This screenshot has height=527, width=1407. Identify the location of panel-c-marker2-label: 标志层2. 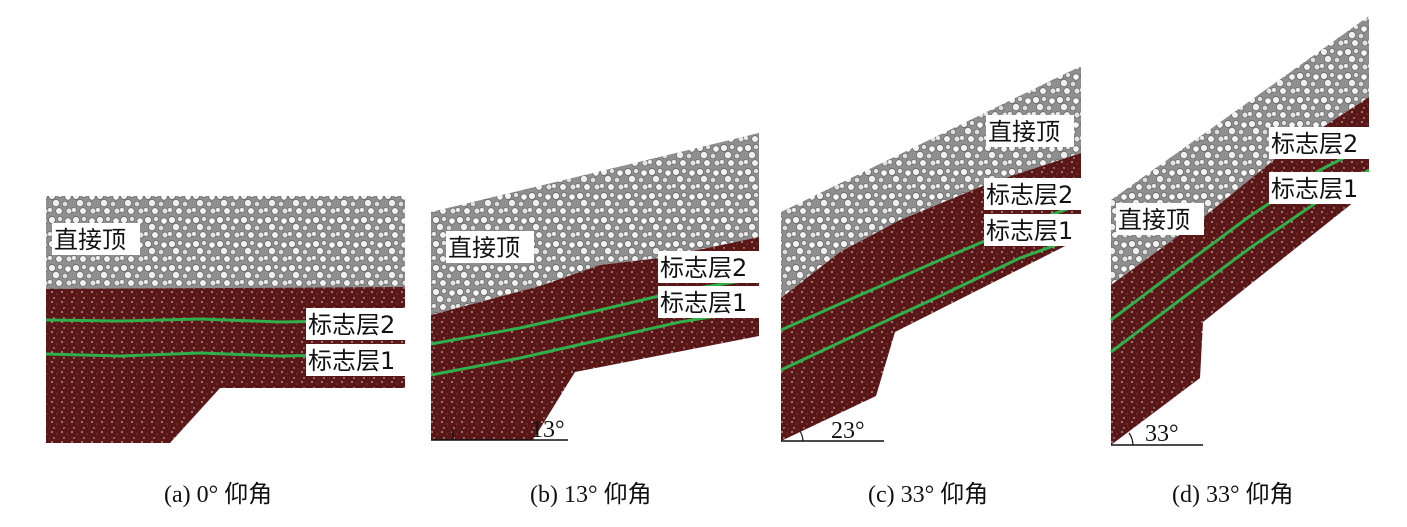
(1029, 195).